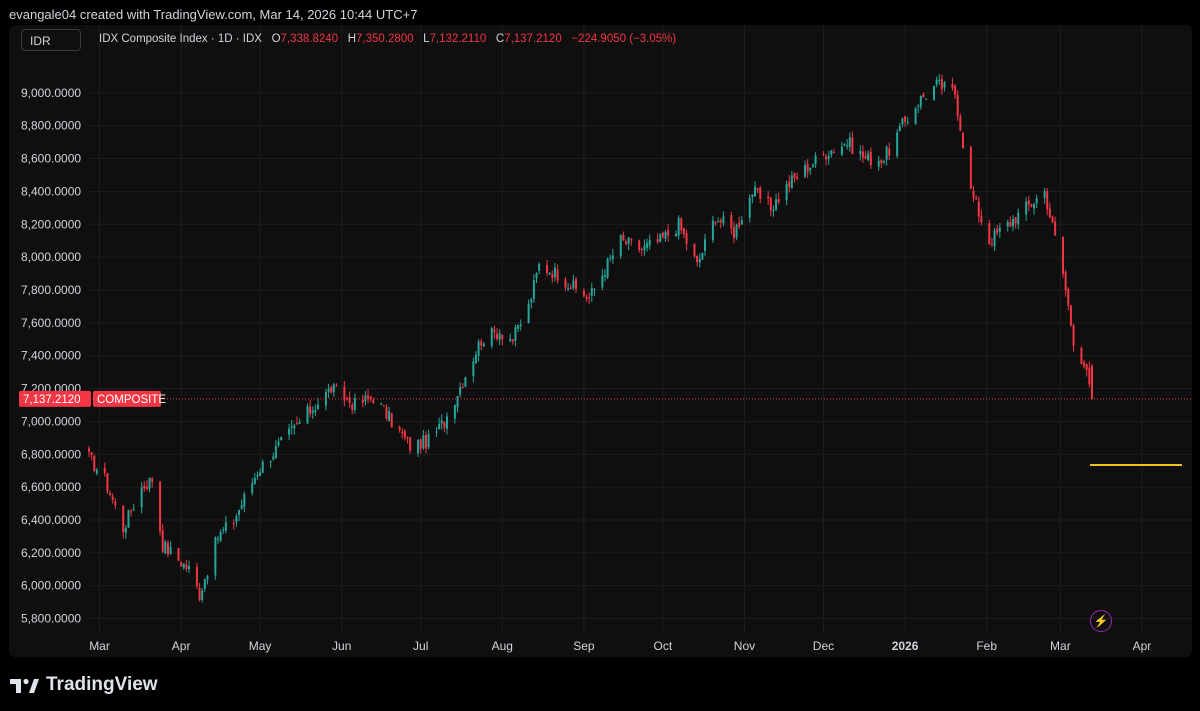 The image size is (1200, 711). I want to click on x-tick-label: Jul, so click(420, 646).